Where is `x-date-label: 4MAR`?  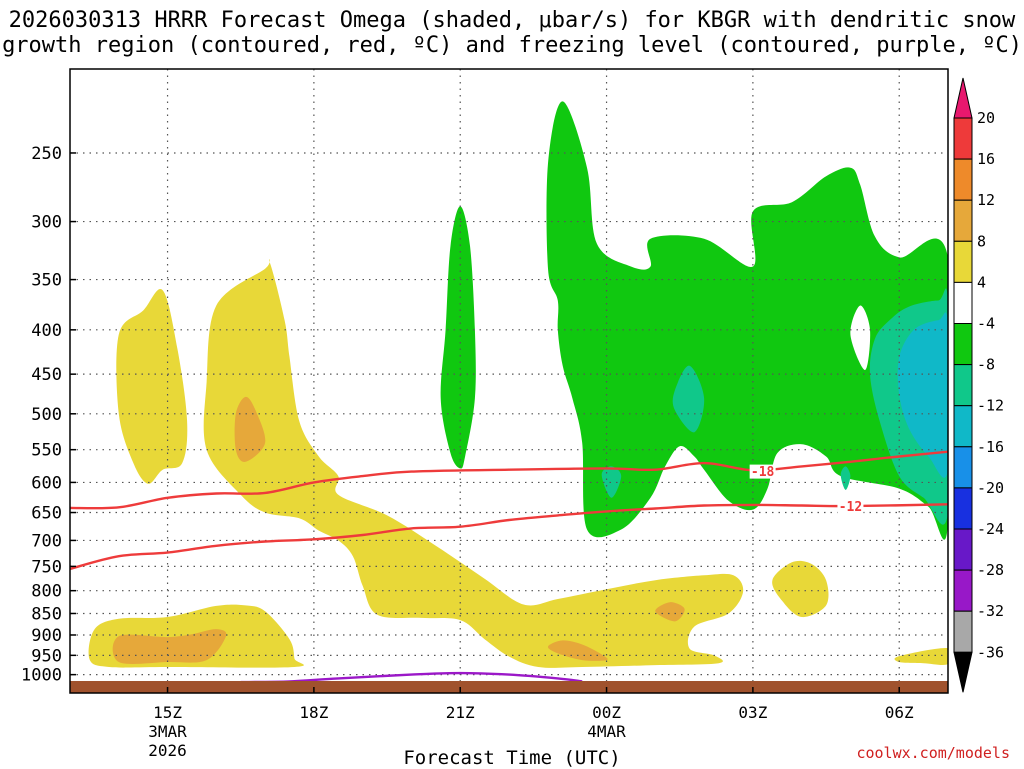 x-date-label: 4MAR is located at coordinates (606, 731).